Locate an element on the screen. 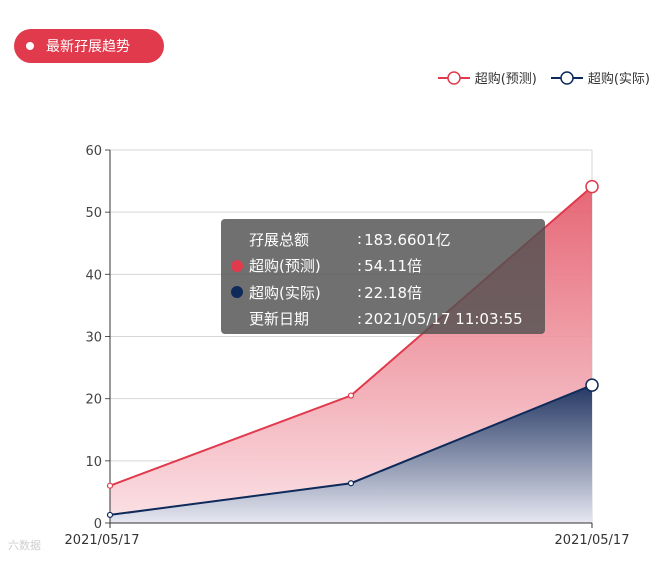  tooltip-value: 54.11倍 is located at coordinates (393, 266).